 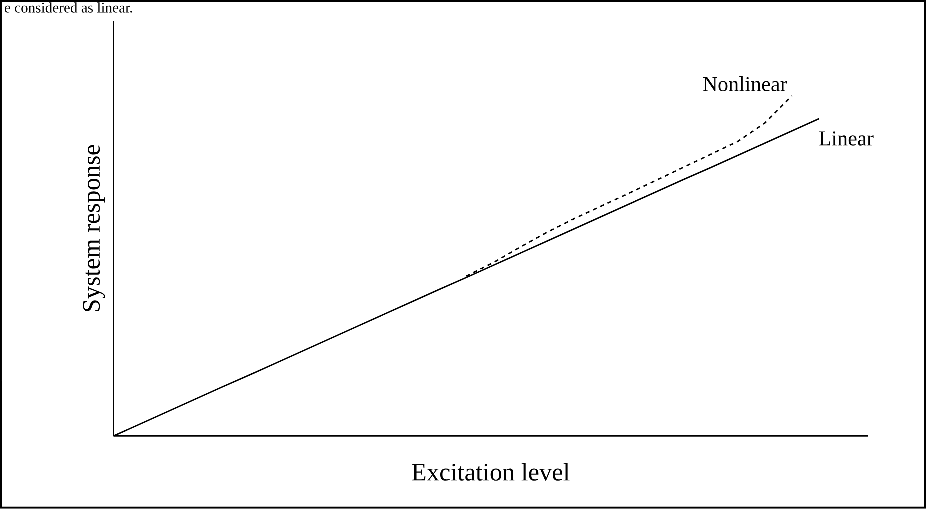 I want to click on x-axis-title: Excitation level, so click(x=491, y=472).